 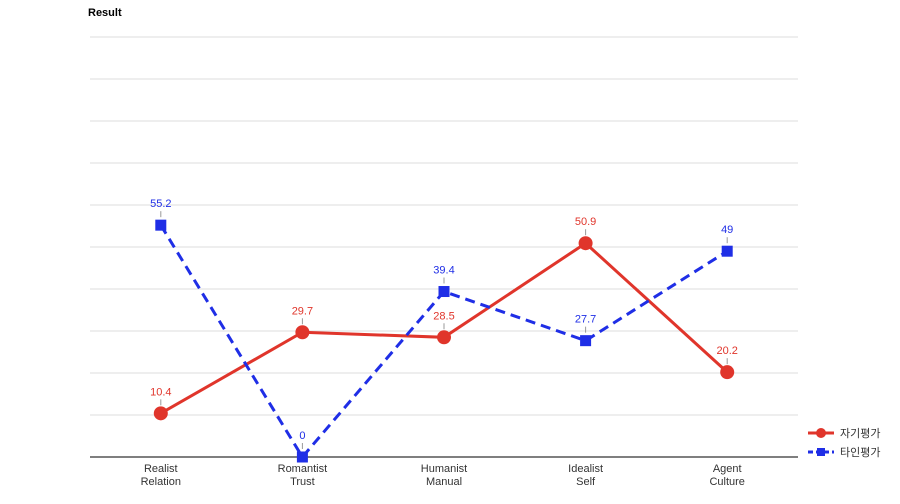 I want to click on x-tick-label: Agent Culture, so click(x=727, y=475).